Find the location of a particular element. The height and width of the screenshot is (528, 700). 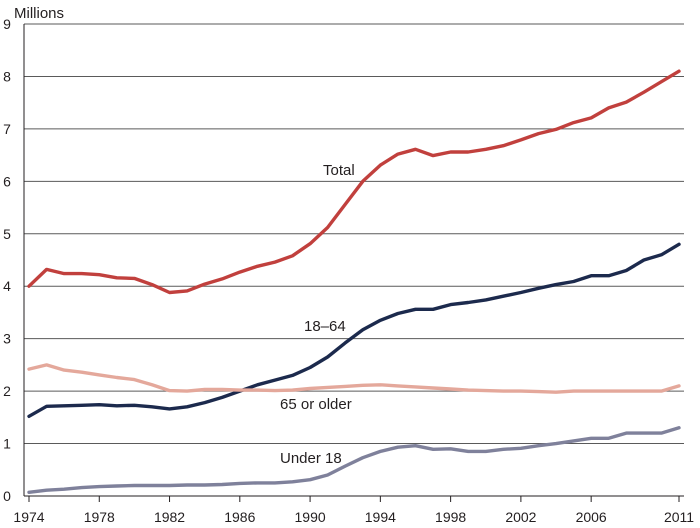

y-tick-label: 8 is located at coordinates (7, 76).